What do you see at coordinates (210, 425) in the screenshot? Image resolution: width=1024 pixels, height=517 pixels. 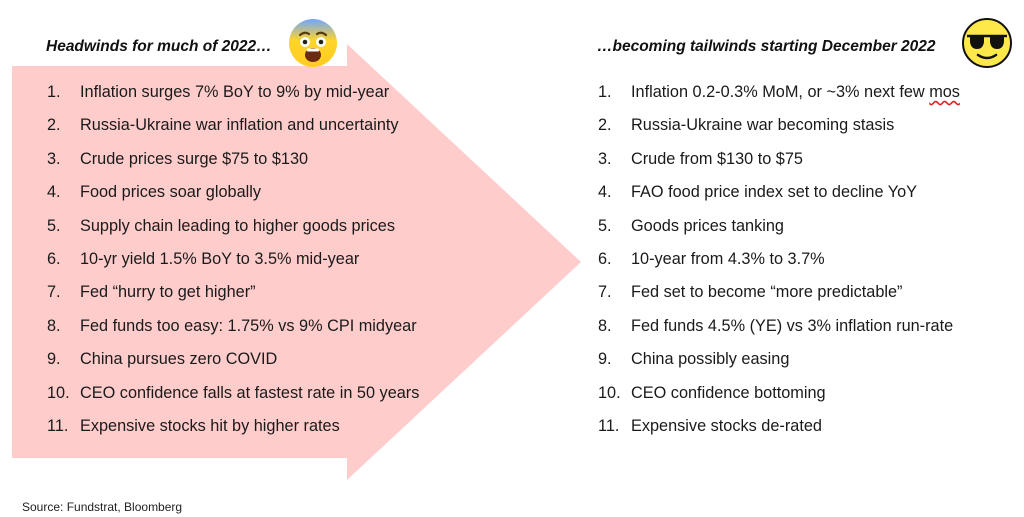 I see `item-text: Expensive stocks hit by higher rates` at bounding box center [210, 425].